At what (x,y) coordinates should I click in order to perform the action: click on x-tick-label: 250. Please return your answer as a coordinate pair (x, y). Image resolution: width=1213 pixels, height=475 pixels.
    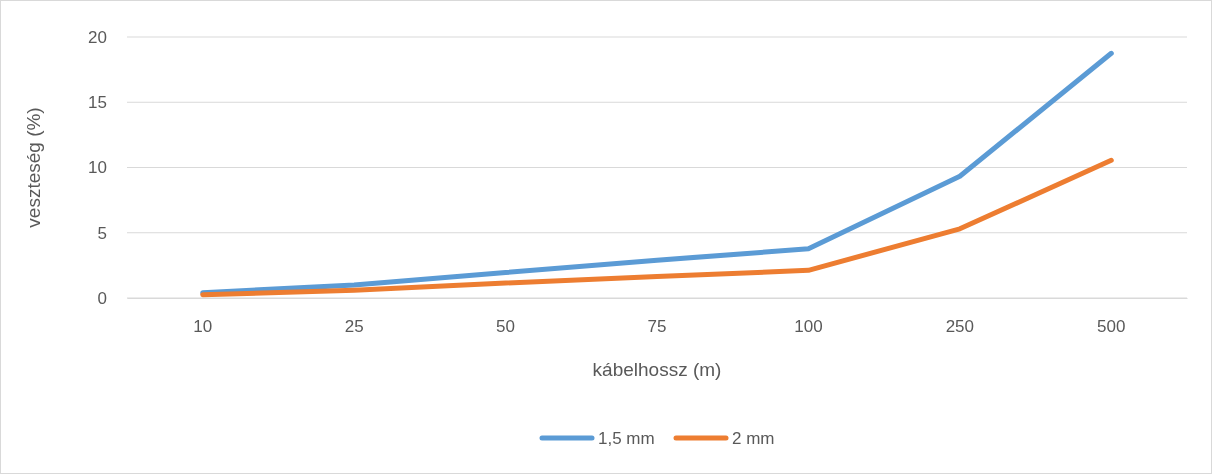
    Looking at the image, I should click on (960, 327).